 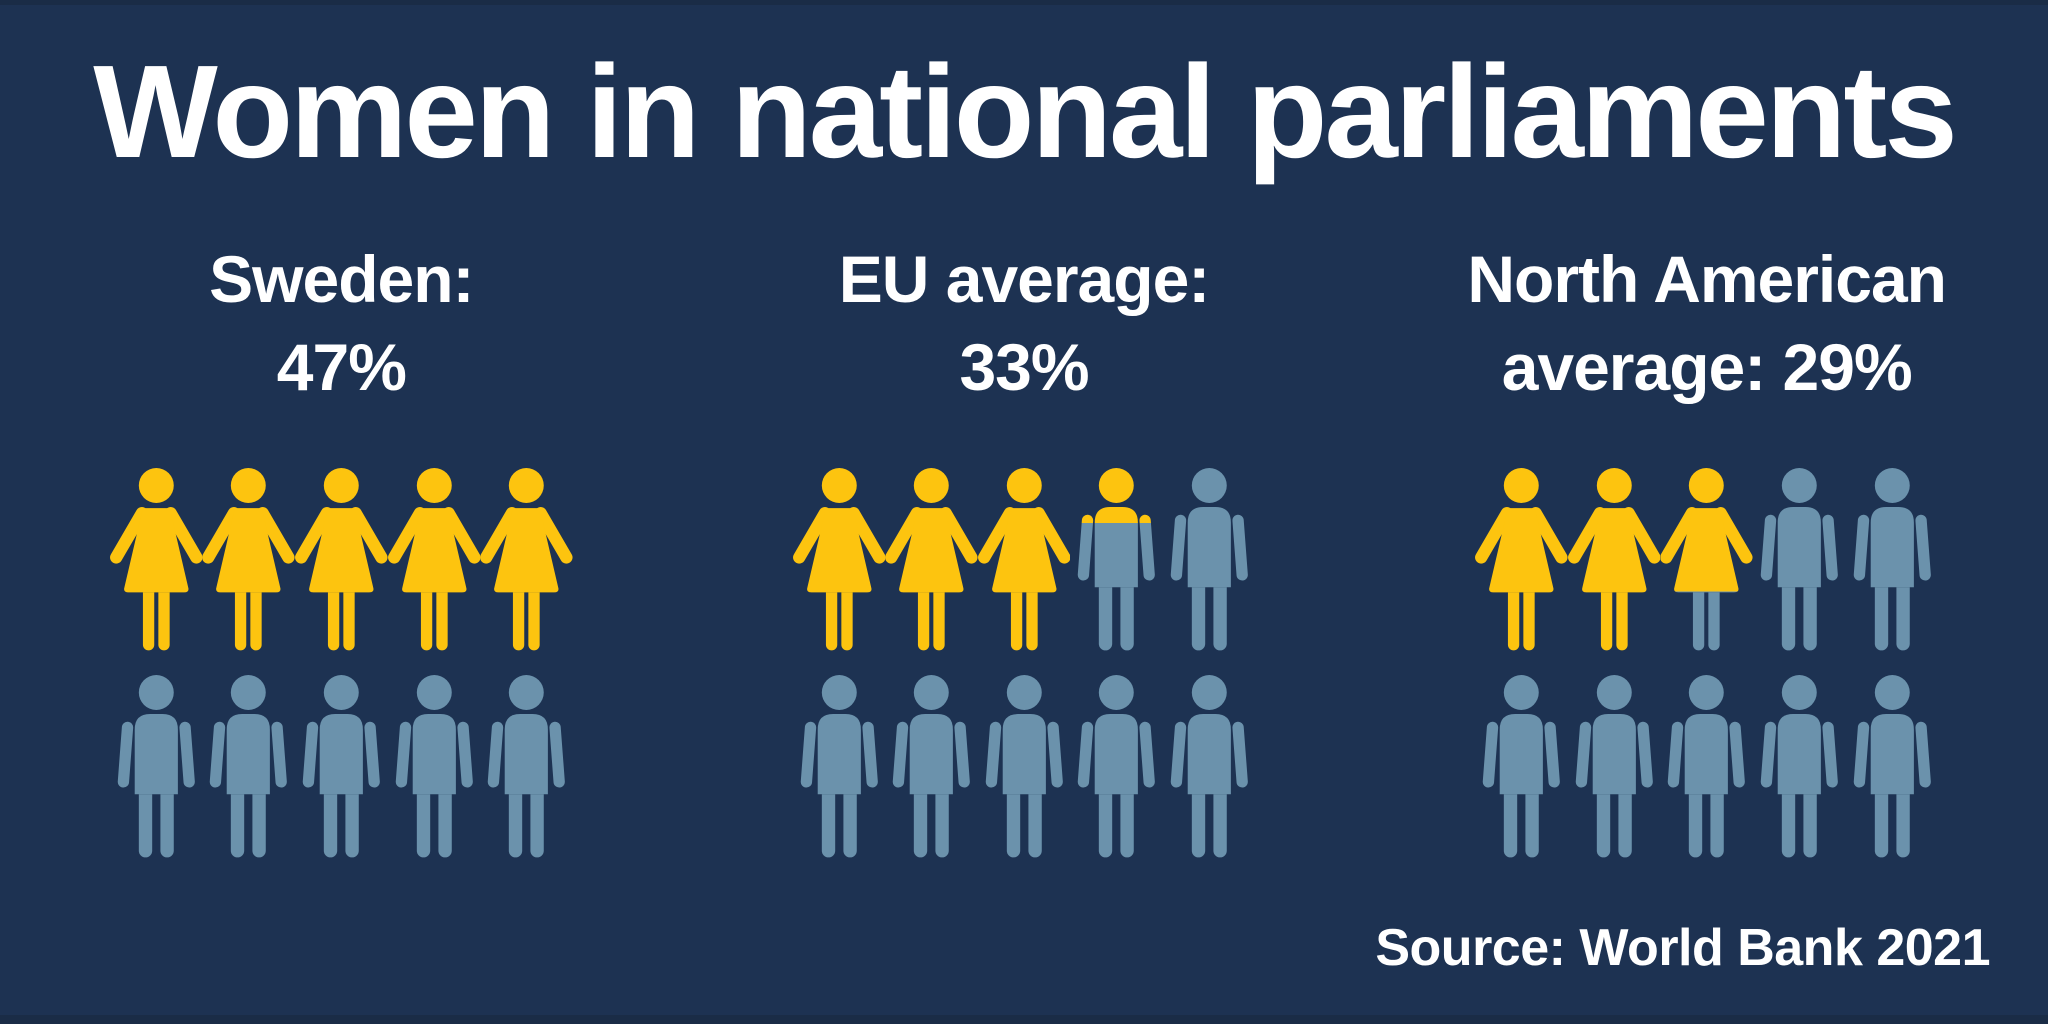 I want to click on group-label: EU average: 33%, so click(x=1024, y=324).